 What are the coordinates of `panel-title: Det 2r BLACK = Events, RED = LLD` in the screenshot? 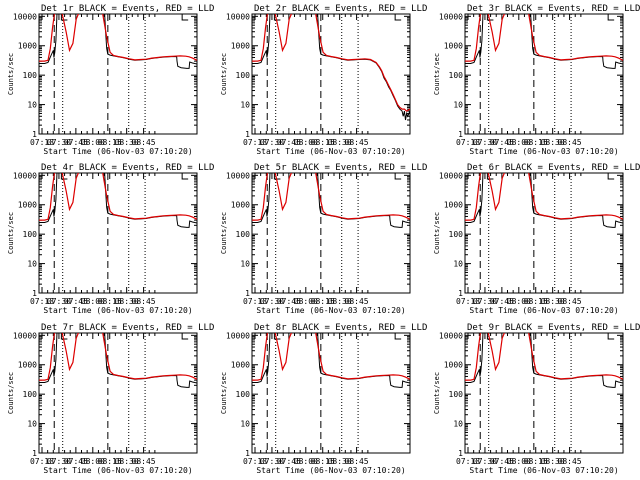 It's located at (340, 9).